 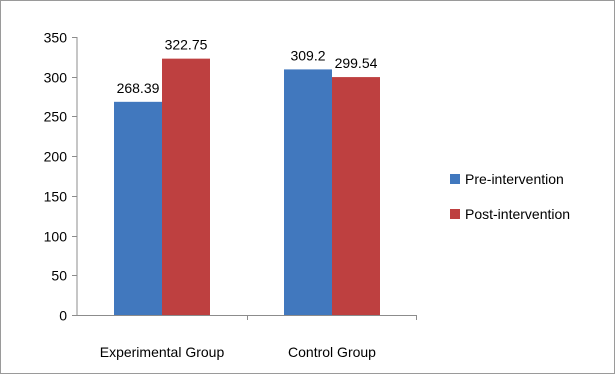 What do you see at coordinates (138, 88) in the screenshot?
I see `data-label: 268.39` at bounding box center [138, 88].